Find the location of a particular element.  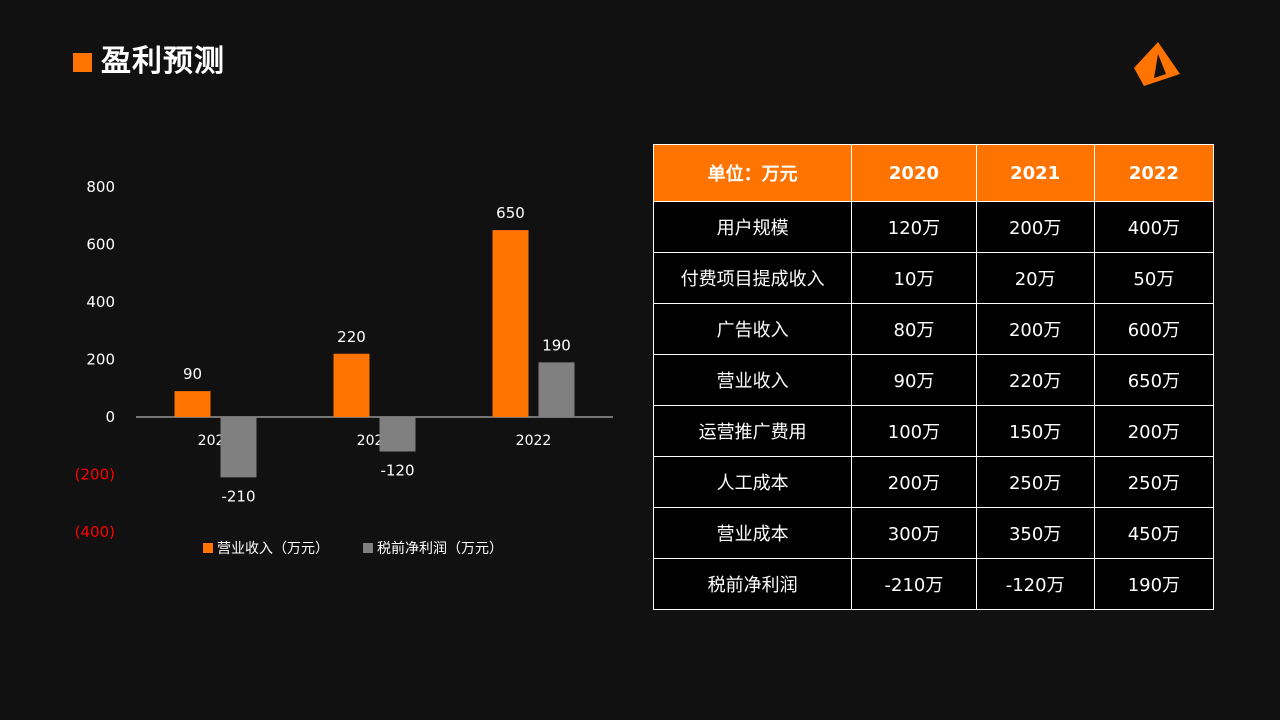

table-row: 营业成本 300万 350万 450万 is located at coordinates (933, 533).